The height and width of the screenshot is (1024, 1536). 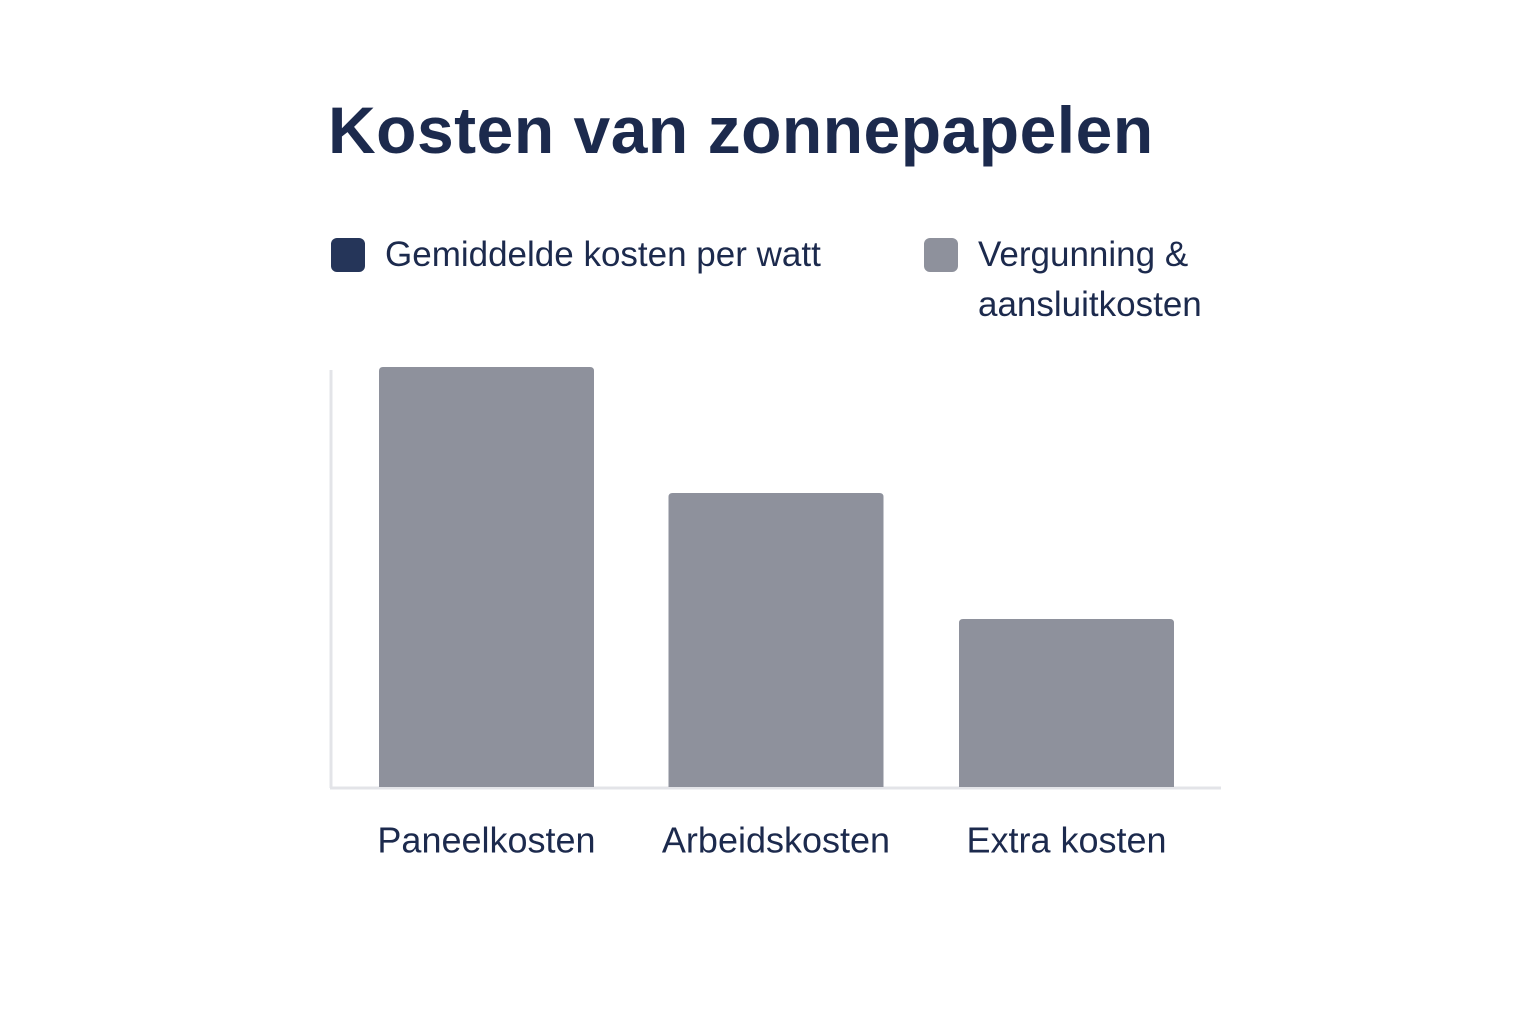 I want to click on legend-item: Gemiddelde kosten per watt, so click(x=638, y=257).